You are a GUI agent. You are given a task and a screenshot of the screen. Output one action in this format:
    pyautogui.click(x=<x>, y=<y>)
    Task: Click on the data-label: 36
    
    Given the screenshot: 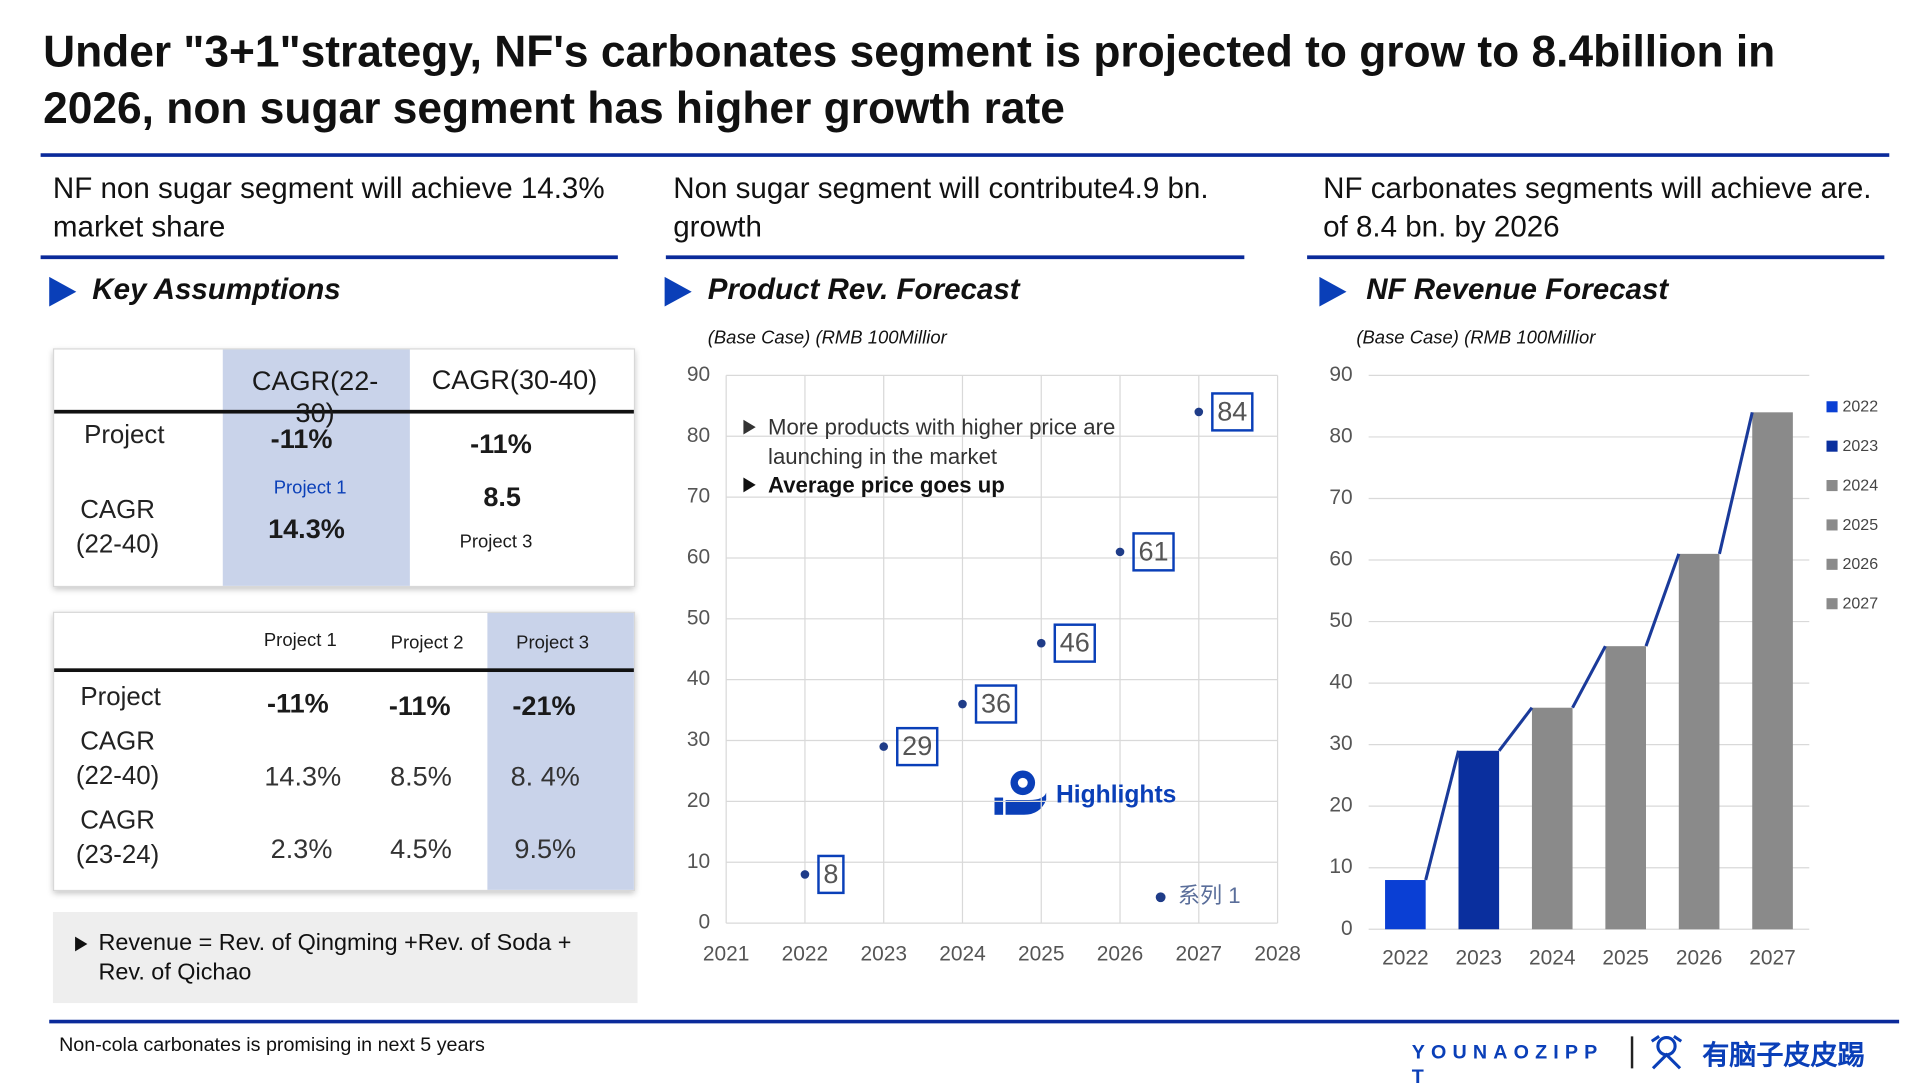 What is the action you would take?
    pyautogui.click(x=996, y=702)
    